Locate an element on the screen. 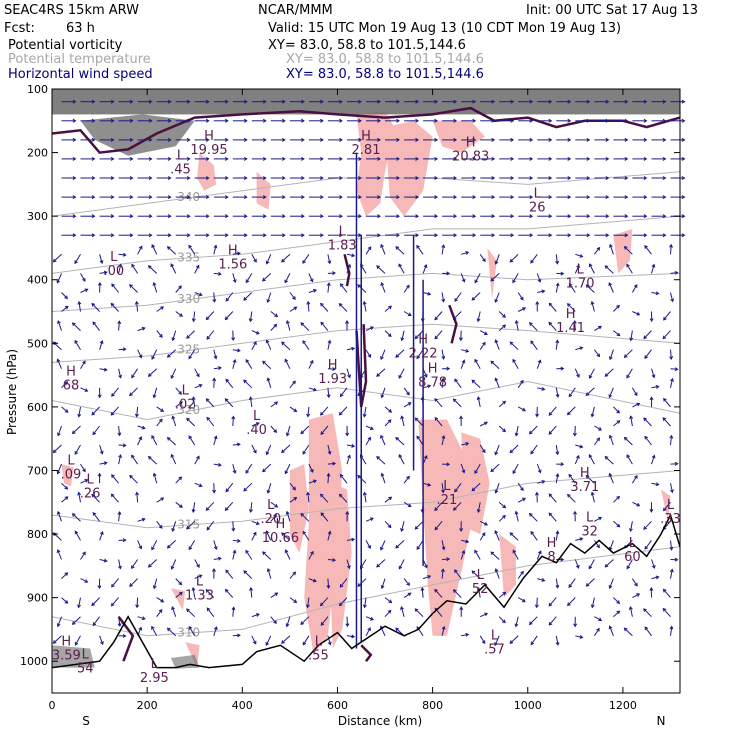  extremum-low-marker: L is located at coordinates (319, 642).